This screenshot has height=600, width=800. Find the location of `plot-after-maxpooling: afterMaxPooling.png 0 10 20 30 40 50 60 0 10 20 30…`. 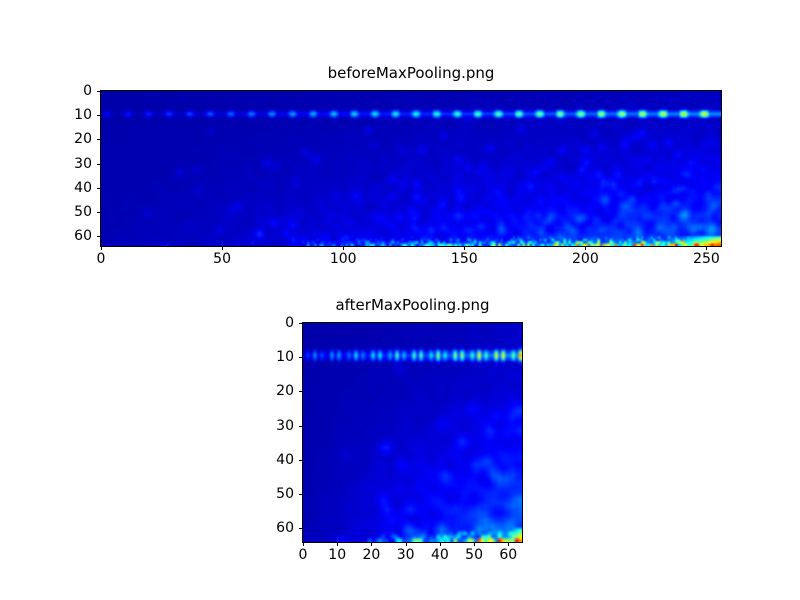

plot-after-maxpooling: afterMaxPooling.png 0 10 20 30 40 50 60 0 10 20 30… is located at coordinates (399, 429).